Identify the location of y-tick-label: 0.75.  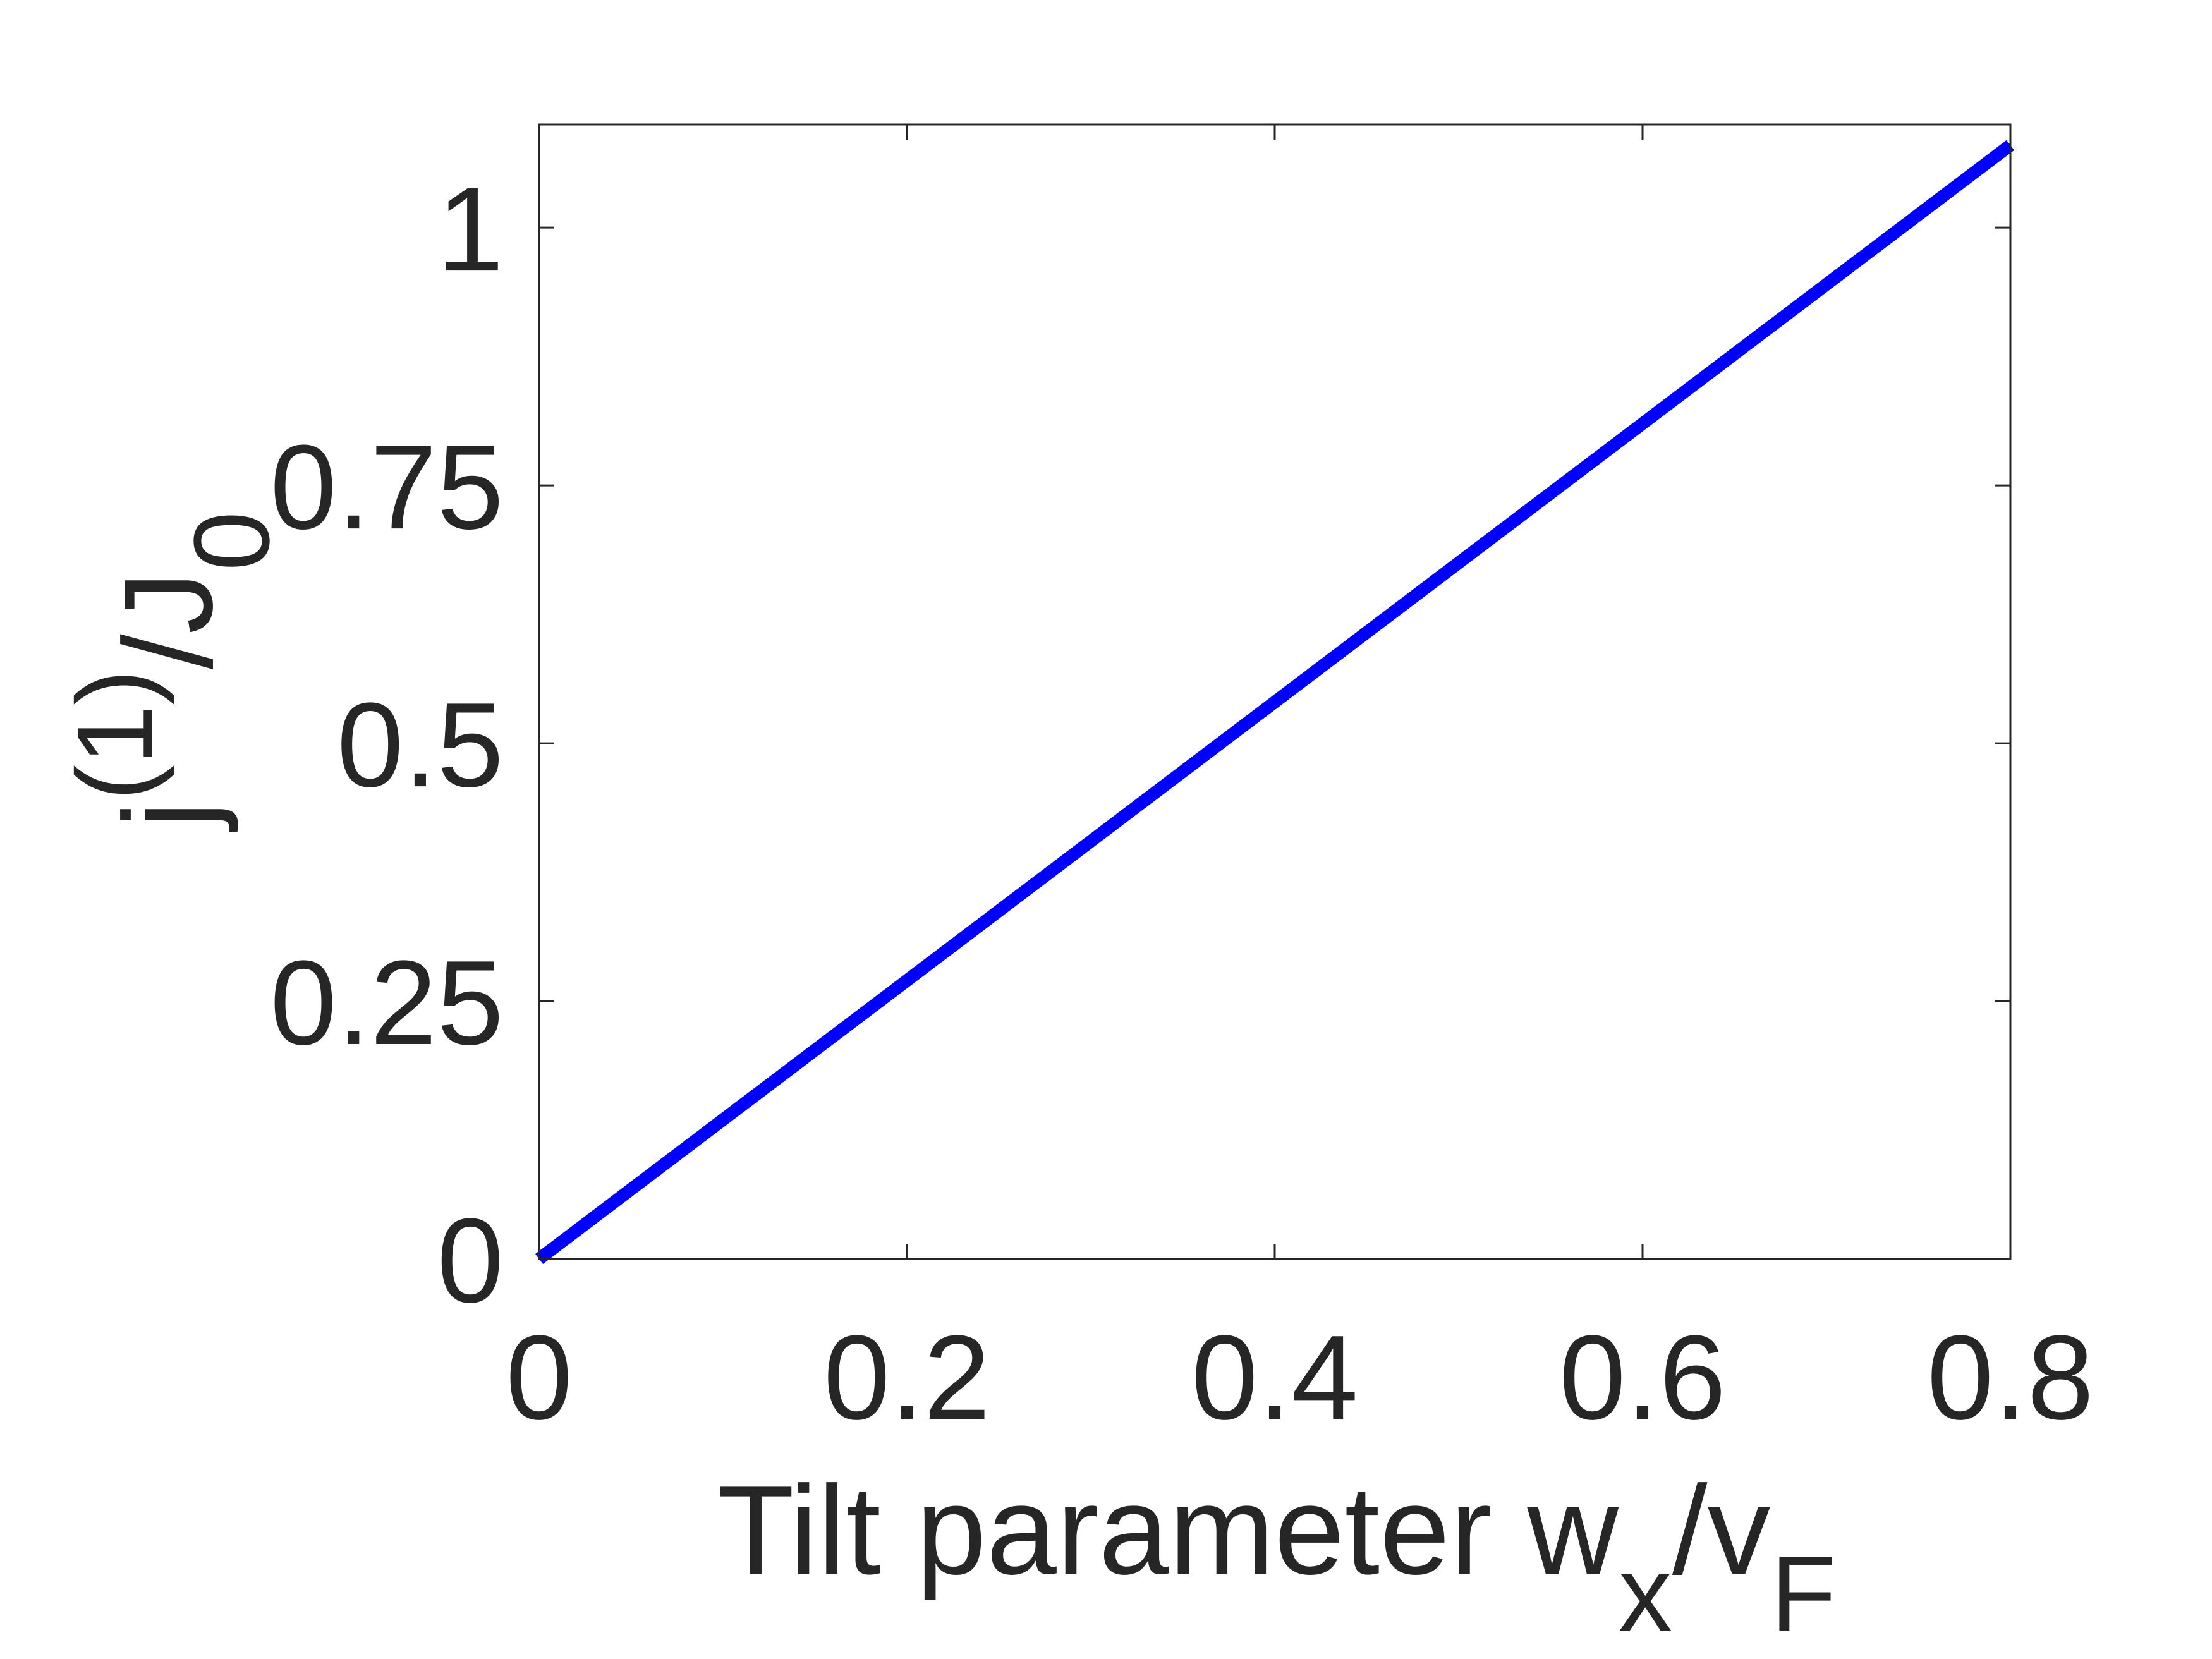
(387, 487).